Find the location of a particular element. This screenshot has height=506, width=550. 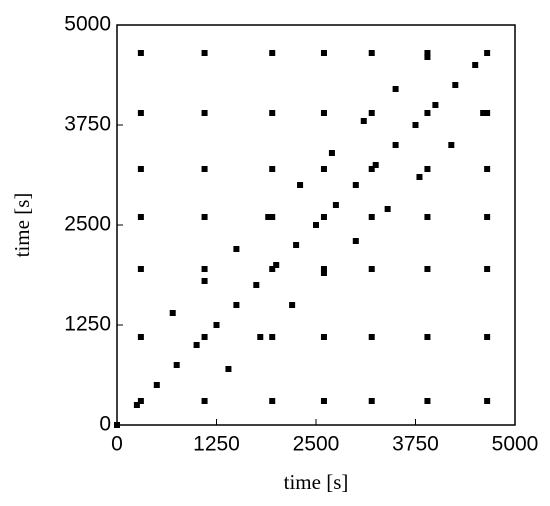

x-tick-label: 3750 is located at coordinates (415, 444).